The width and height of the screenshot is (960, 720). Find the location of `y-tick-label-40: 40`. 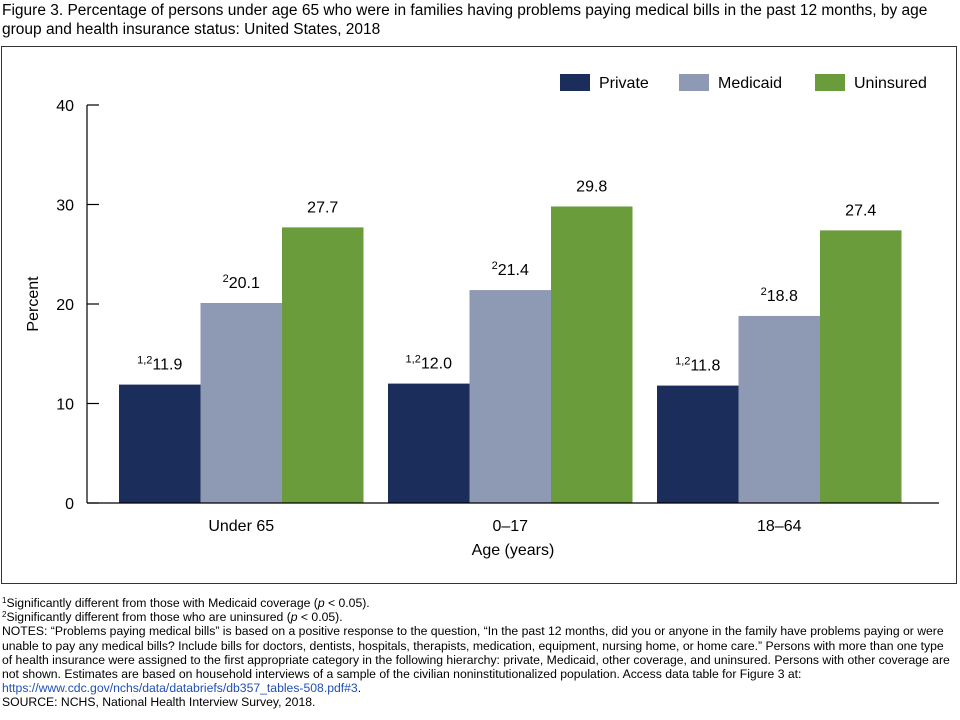

y-tick-label-40: 40 is located at coordinates (65, 106).